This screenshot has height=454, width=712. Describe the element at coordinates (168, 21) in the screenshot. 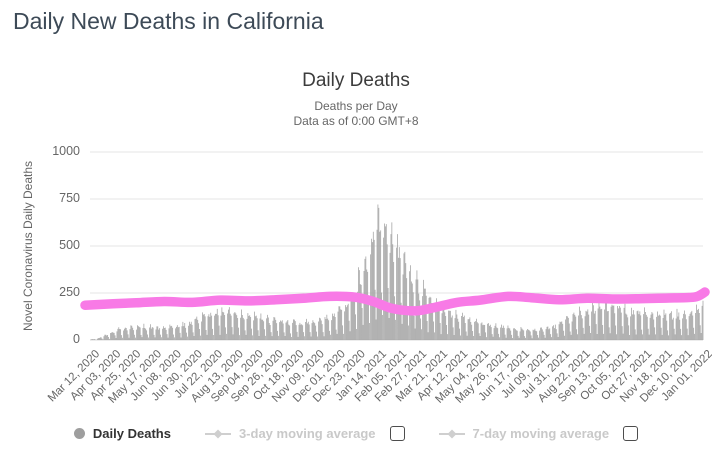

I see `page-title: Daily New Deaths in California` at that location.